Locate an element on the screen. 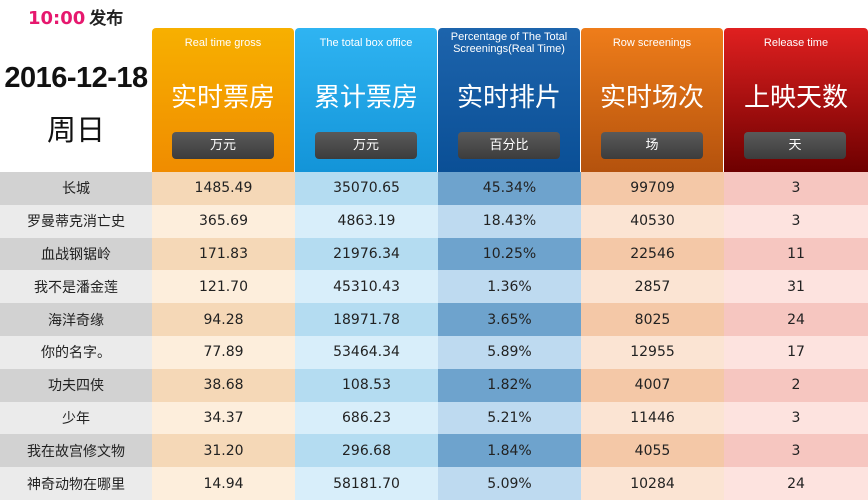 Image resolution: width=868 pixels, height=500 pixels. column-header-en: Real time gross is located at coordinates (223, 43).